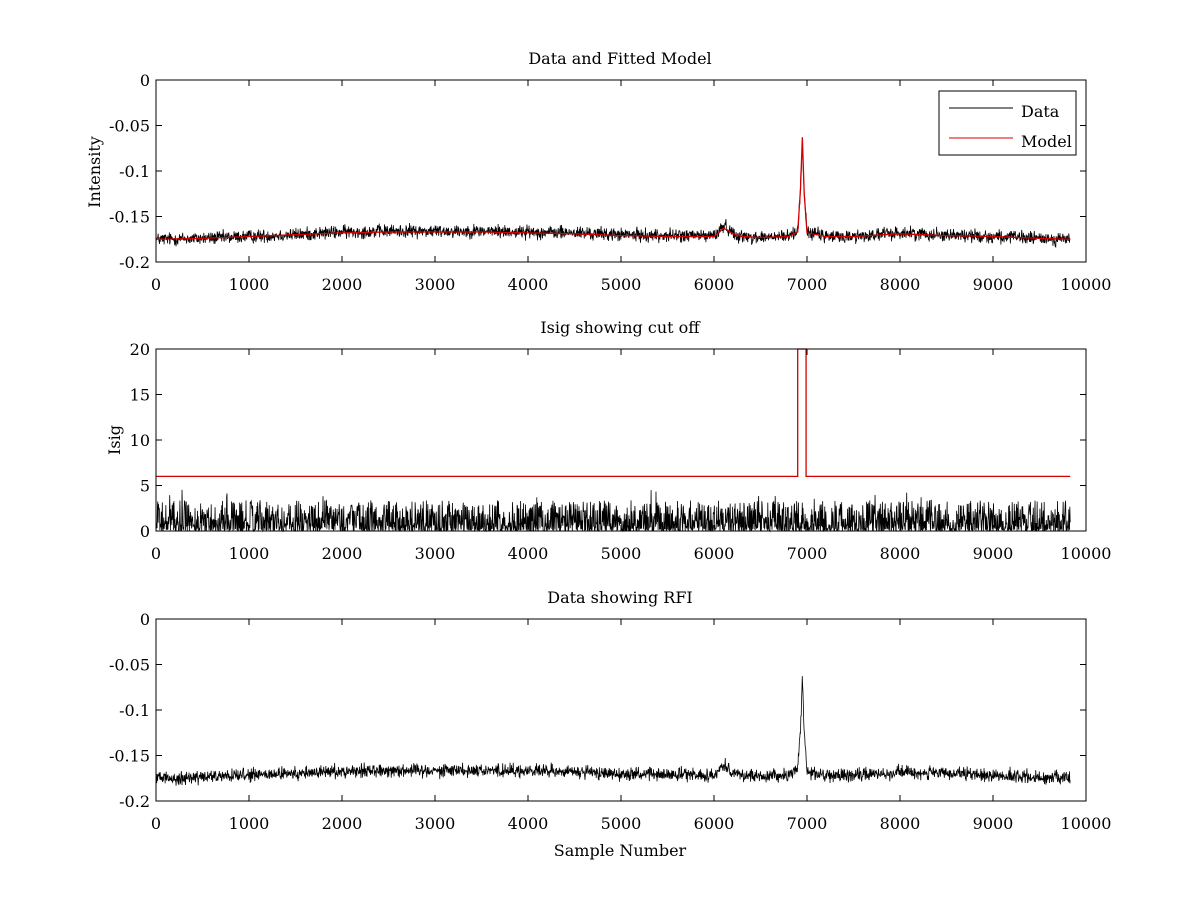 This screenshot has width=1200, height=900. Describe the element at coordinates (620, 850) in the screenshot. I see `panel3-xlabel: Sample Number` at that location.